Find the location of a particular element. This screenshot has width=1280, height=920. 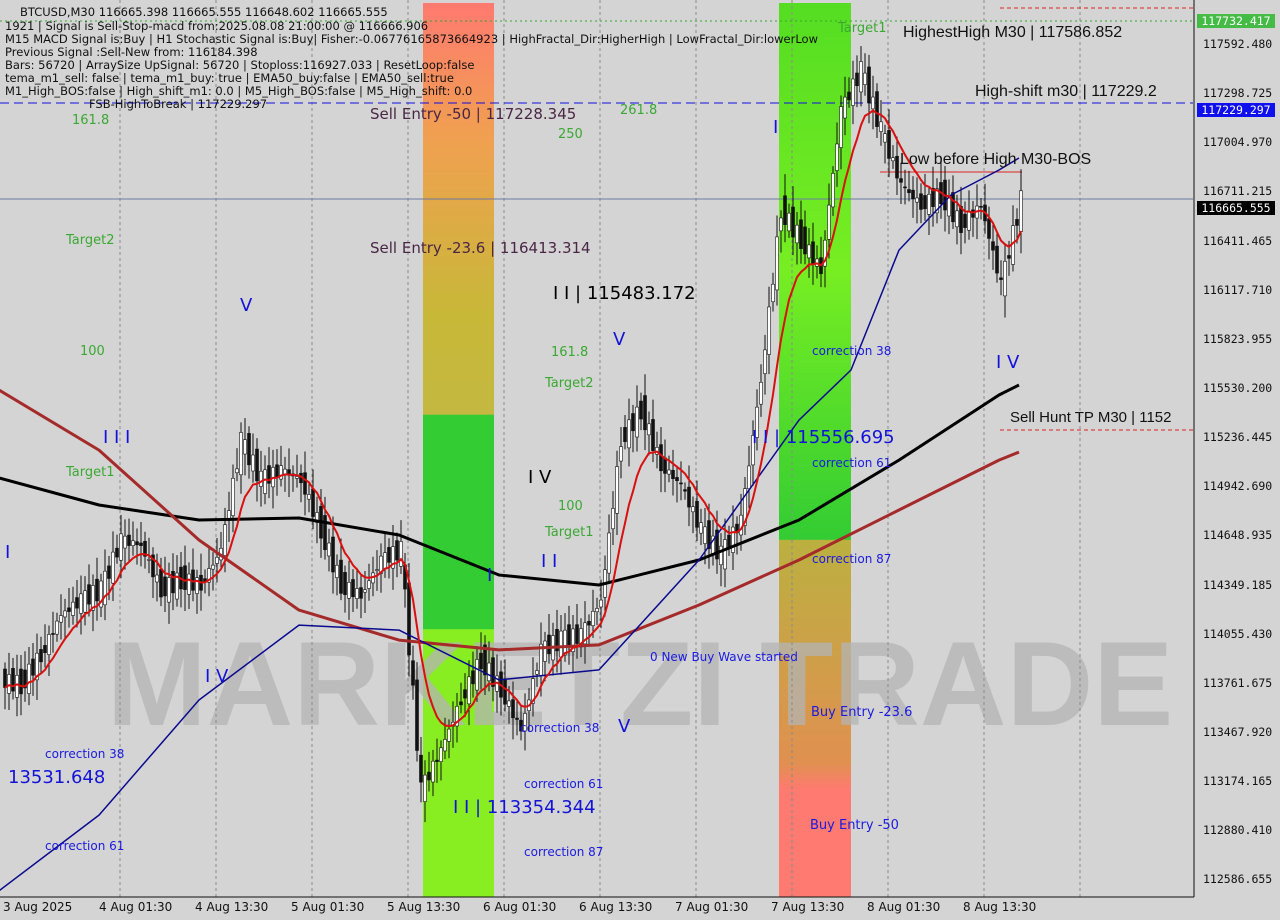

wave-label: I V is located at coordinates (217, 676).